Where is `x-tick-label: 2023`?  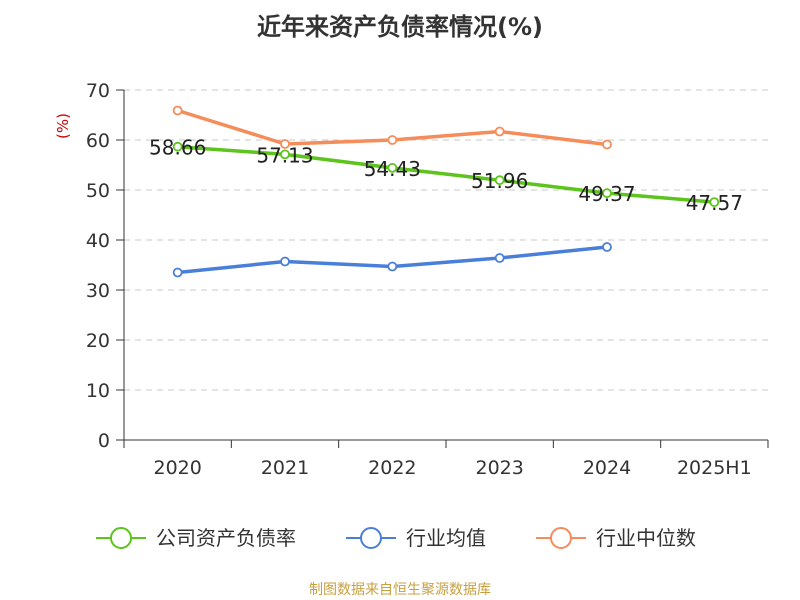 x-tick-label: 2023 is located at coordinates (499, 468).